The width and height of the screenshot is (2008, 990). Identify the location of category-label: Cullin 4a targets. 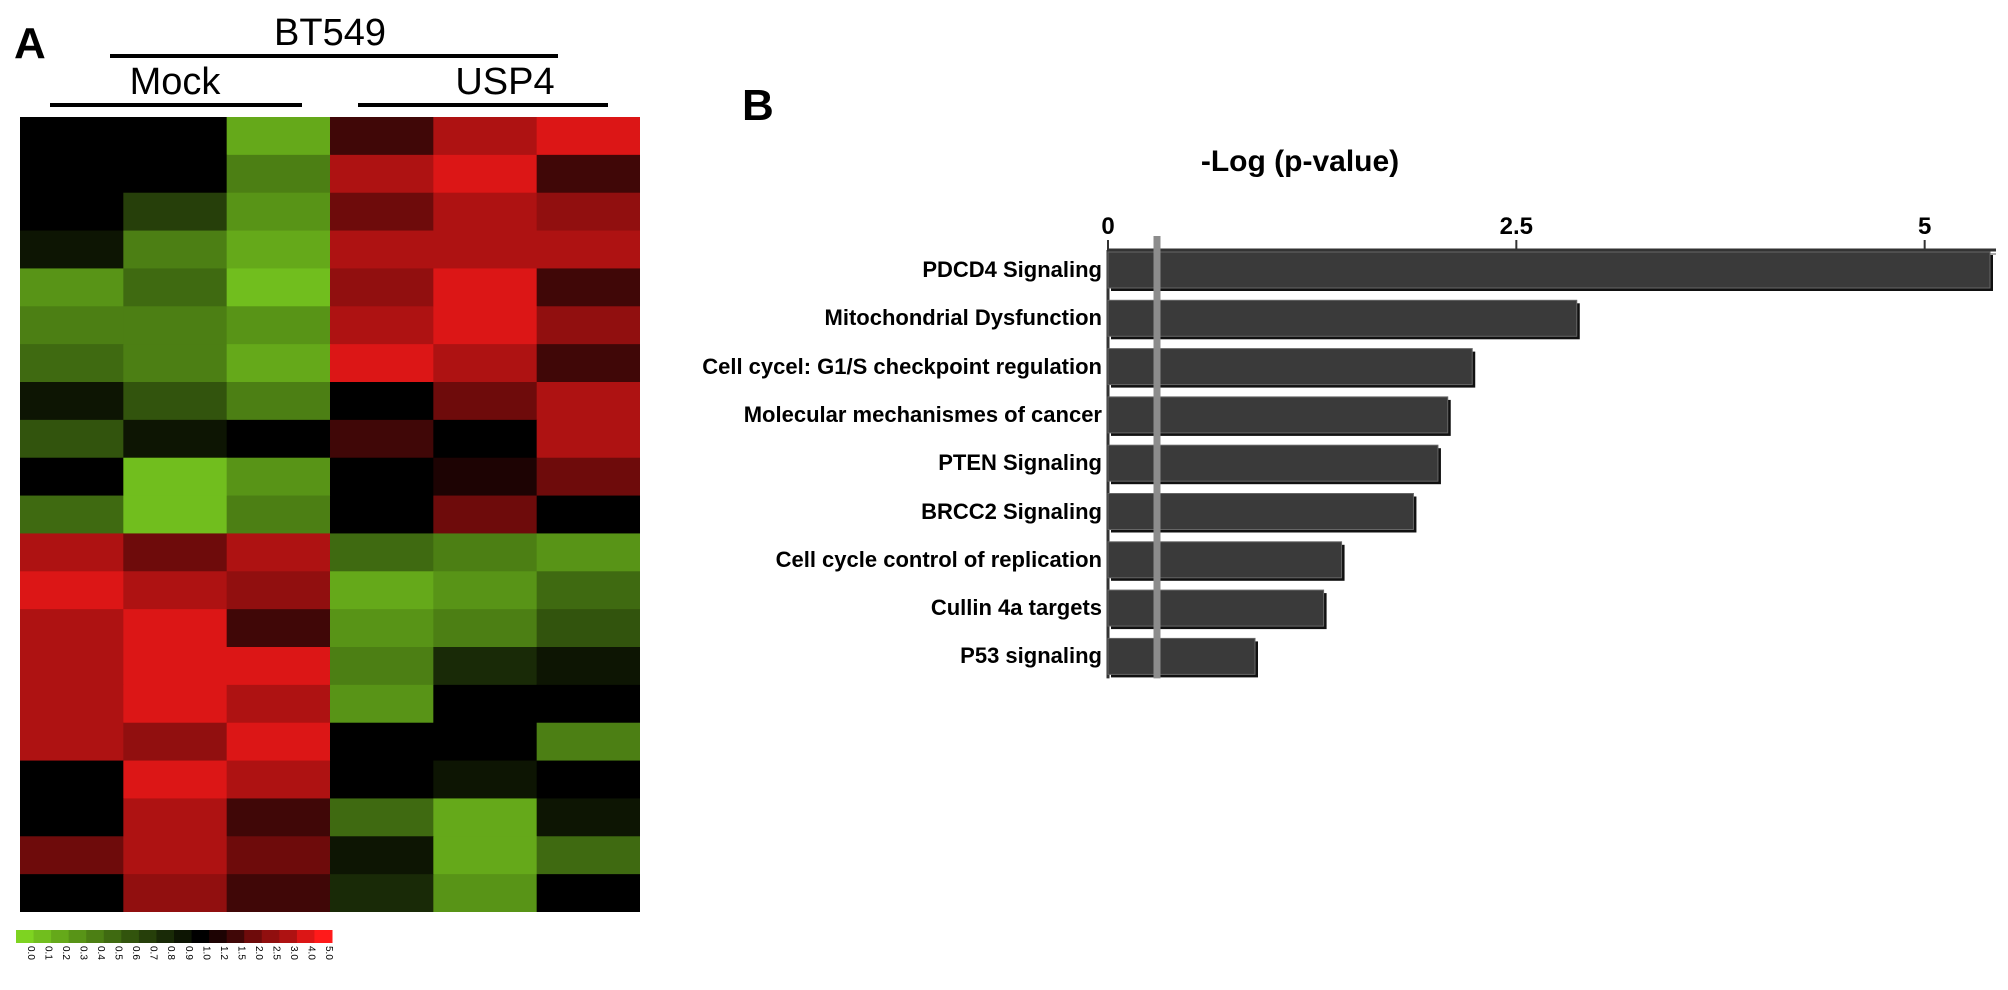
(1016, 608).